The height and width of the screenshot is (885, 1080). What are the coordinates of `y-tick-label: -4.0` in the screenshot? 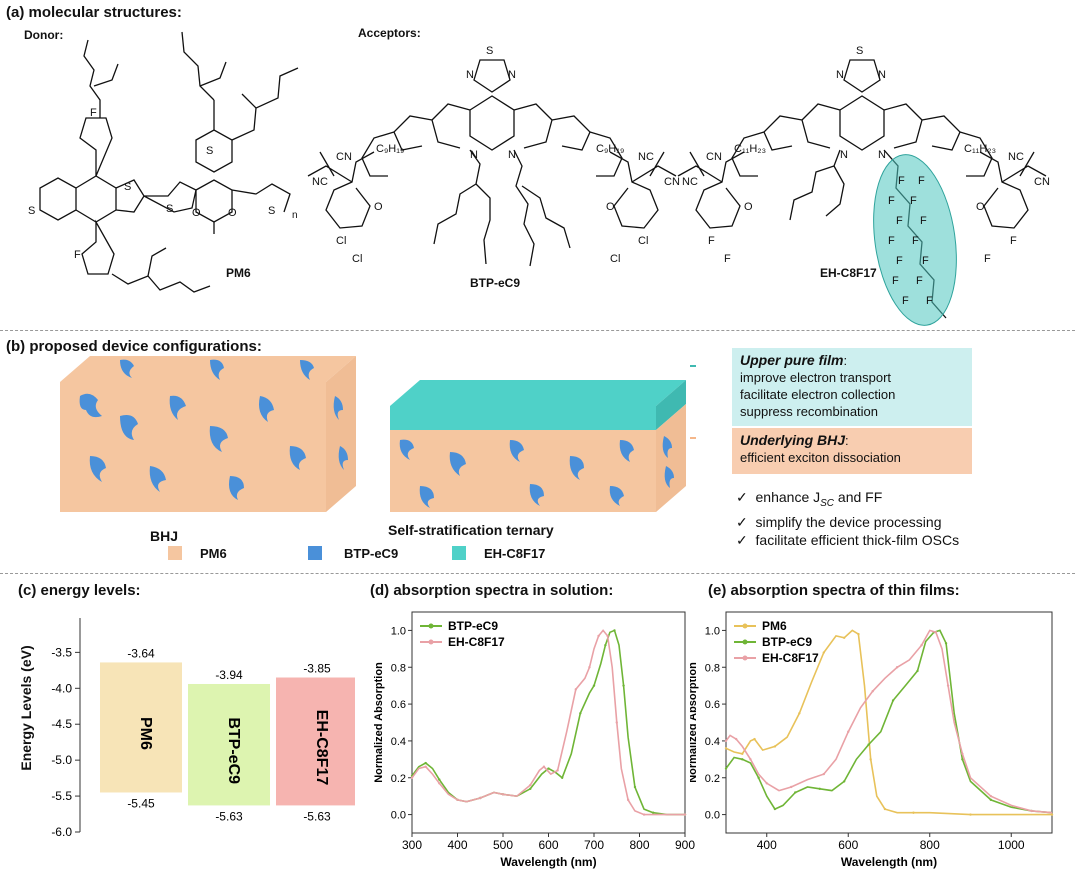 It's located at (61, 688).